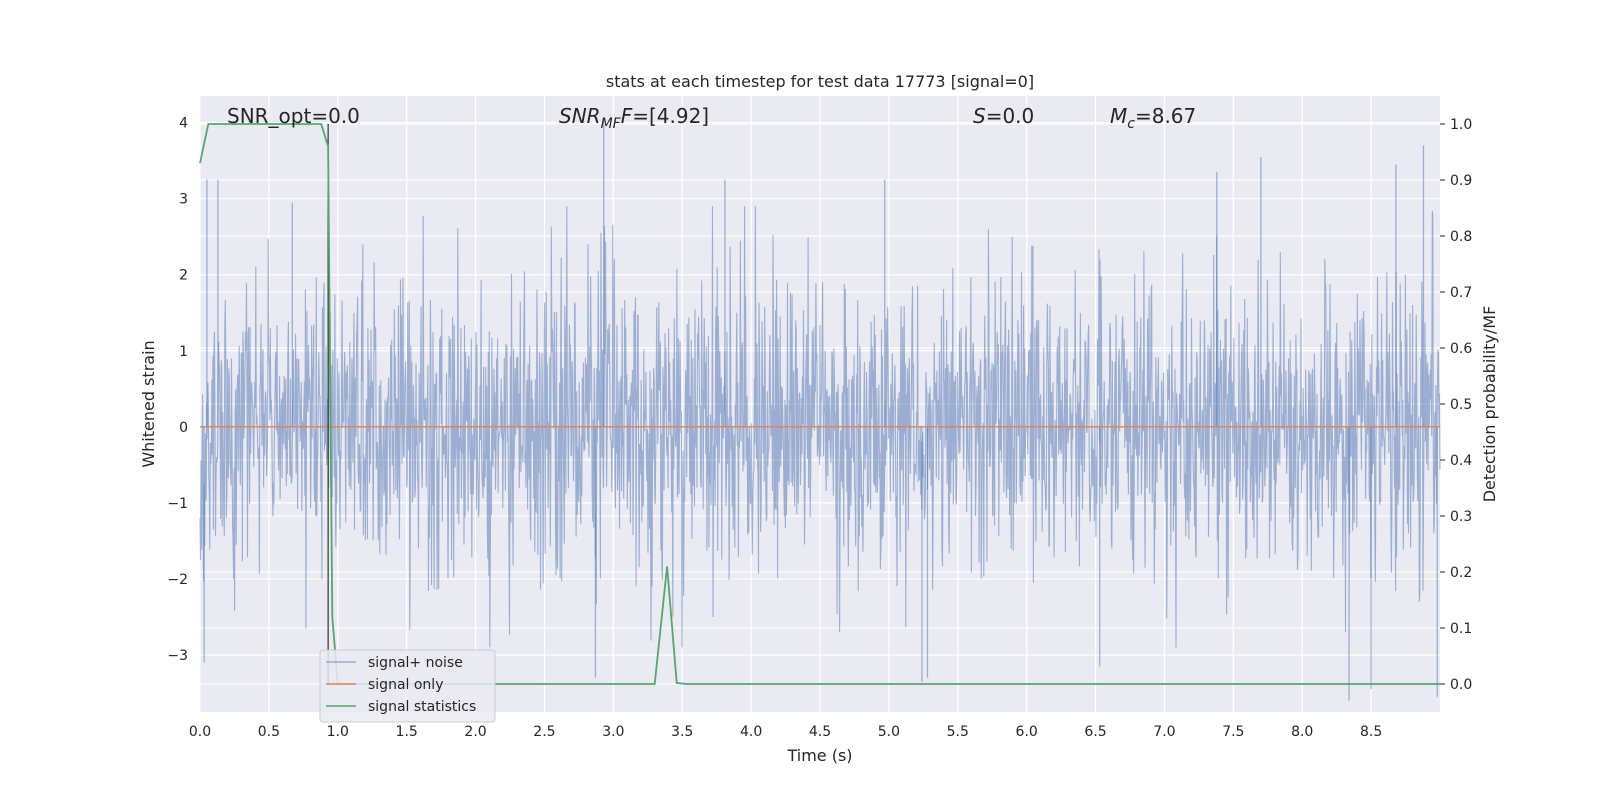  What do you see at coordinates (1461, 461) in the screenshot?
I see `y2-tick-label: 0.4` at bounding box center [1461, 461].